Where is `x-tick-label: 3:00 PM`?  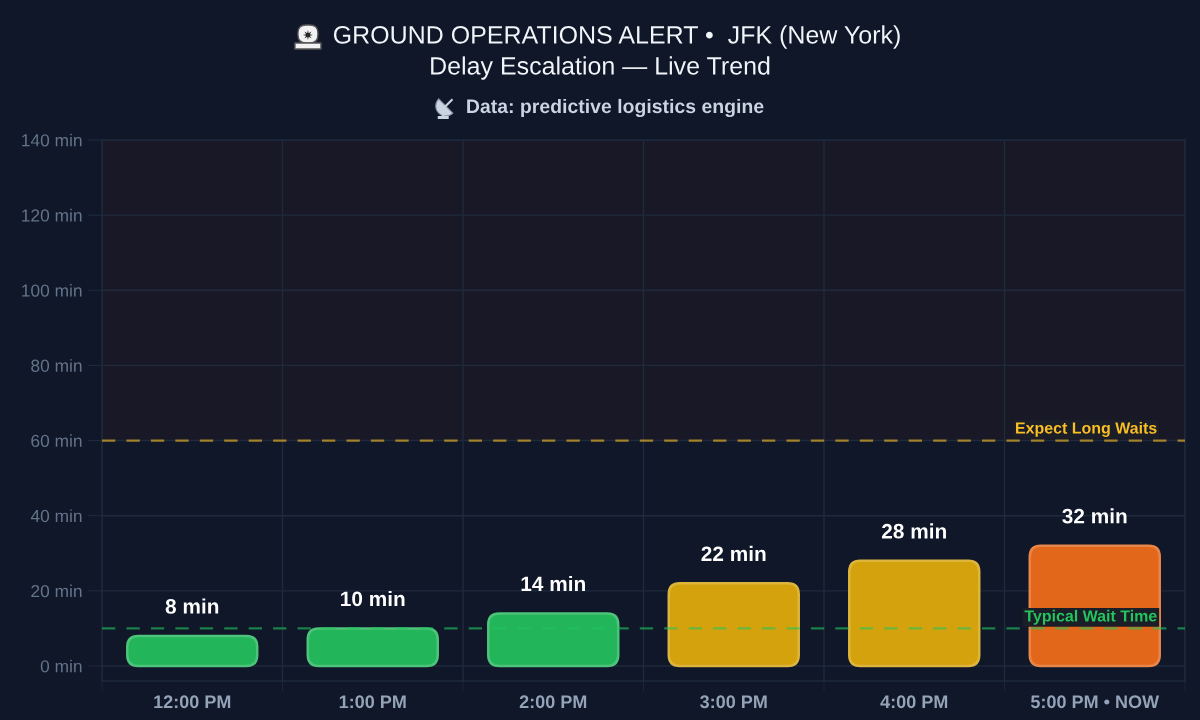 x-tick-label: 3:00 PM is located at coordinates (733, 702).